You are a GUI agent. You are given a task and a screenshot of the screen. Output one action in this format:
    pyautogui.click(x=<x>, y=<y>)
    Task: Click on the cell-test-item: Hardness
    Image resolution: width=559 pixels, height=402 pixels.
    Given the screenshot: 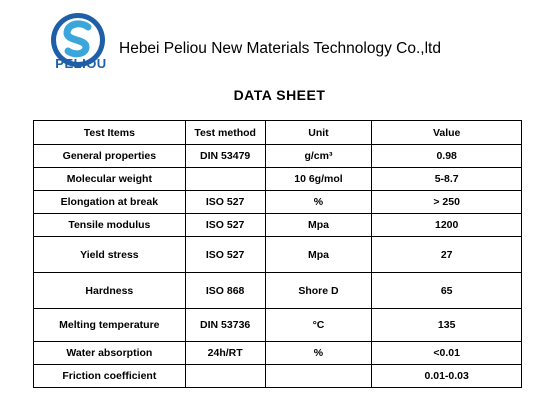 What is the action you would take?
    pyautogui.click(x=109, y=290)
    